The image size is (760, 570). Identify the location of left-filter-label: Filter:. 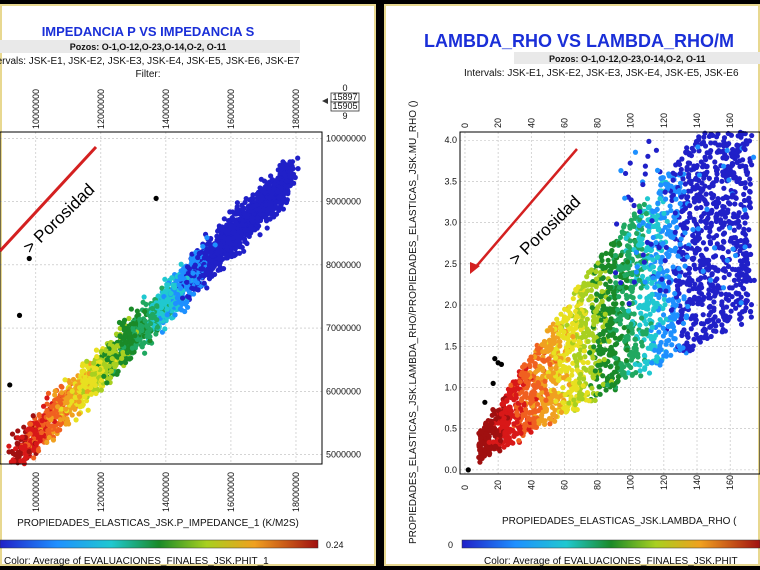
(148, 74).